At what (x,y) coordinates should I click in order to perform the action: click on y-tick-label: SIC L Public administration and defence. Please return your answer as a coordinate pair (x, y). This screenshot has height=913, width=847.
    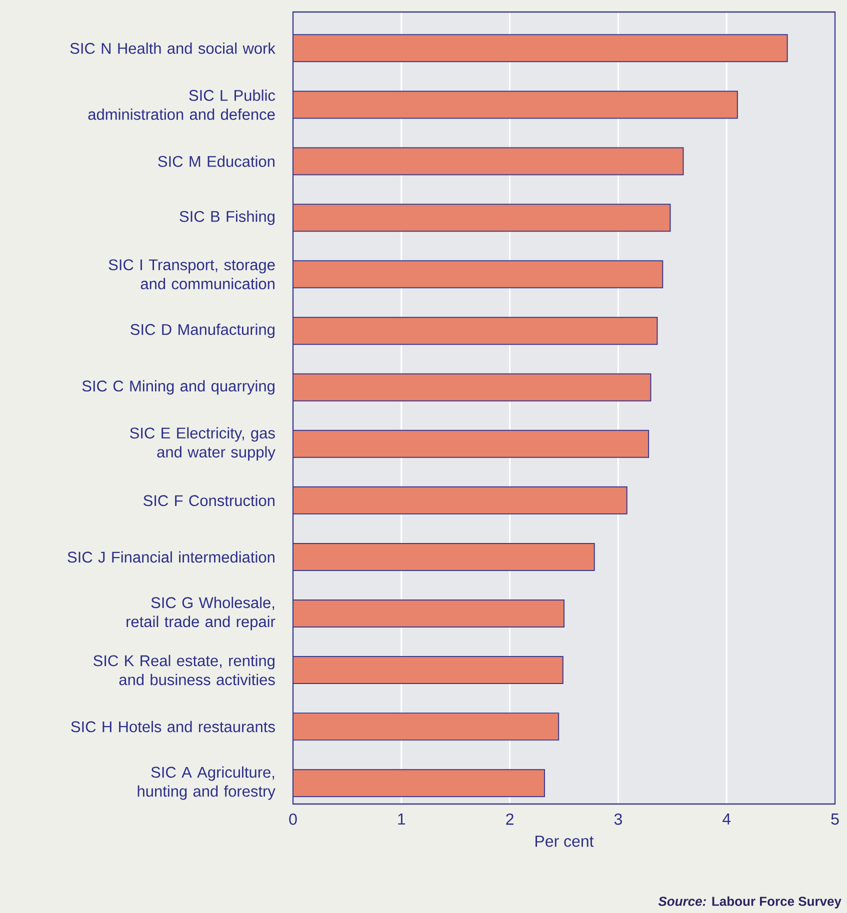
    Looking at the image, I should click on (182, 105).